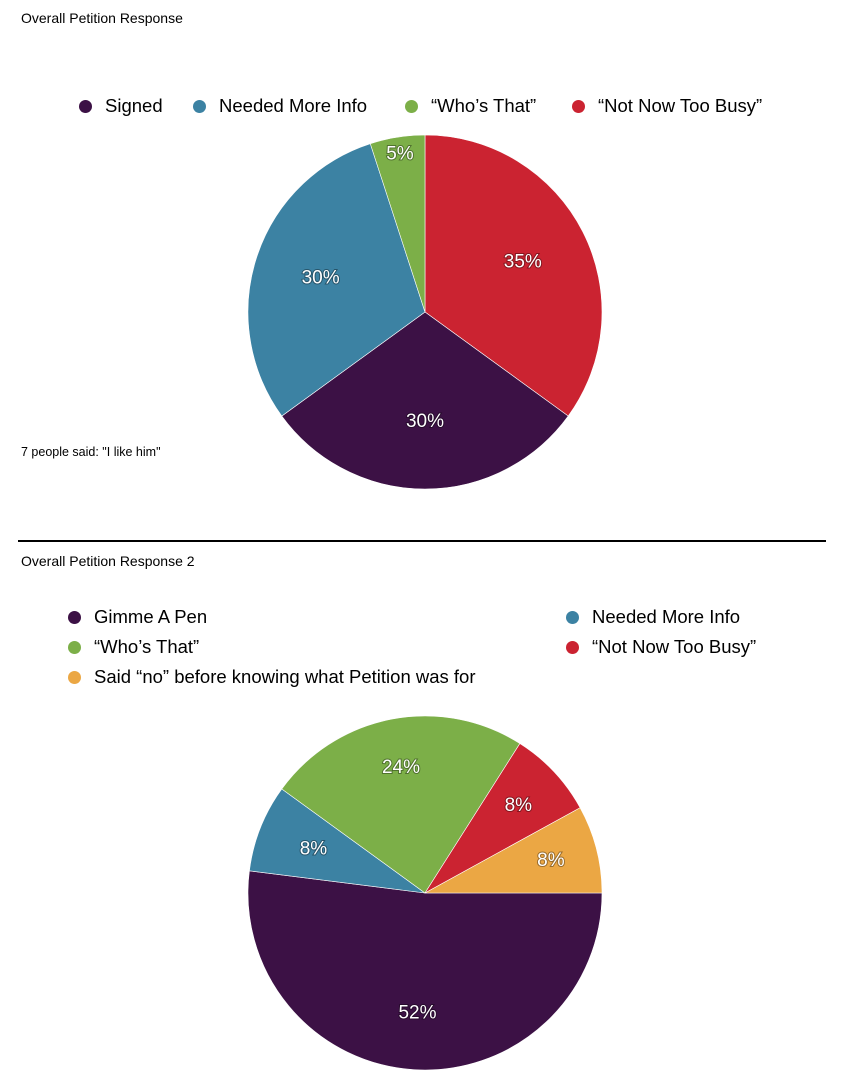 The image size is (843, 1091). I want to click on pie-label-who-s-that: 5%, so click(400, 153).